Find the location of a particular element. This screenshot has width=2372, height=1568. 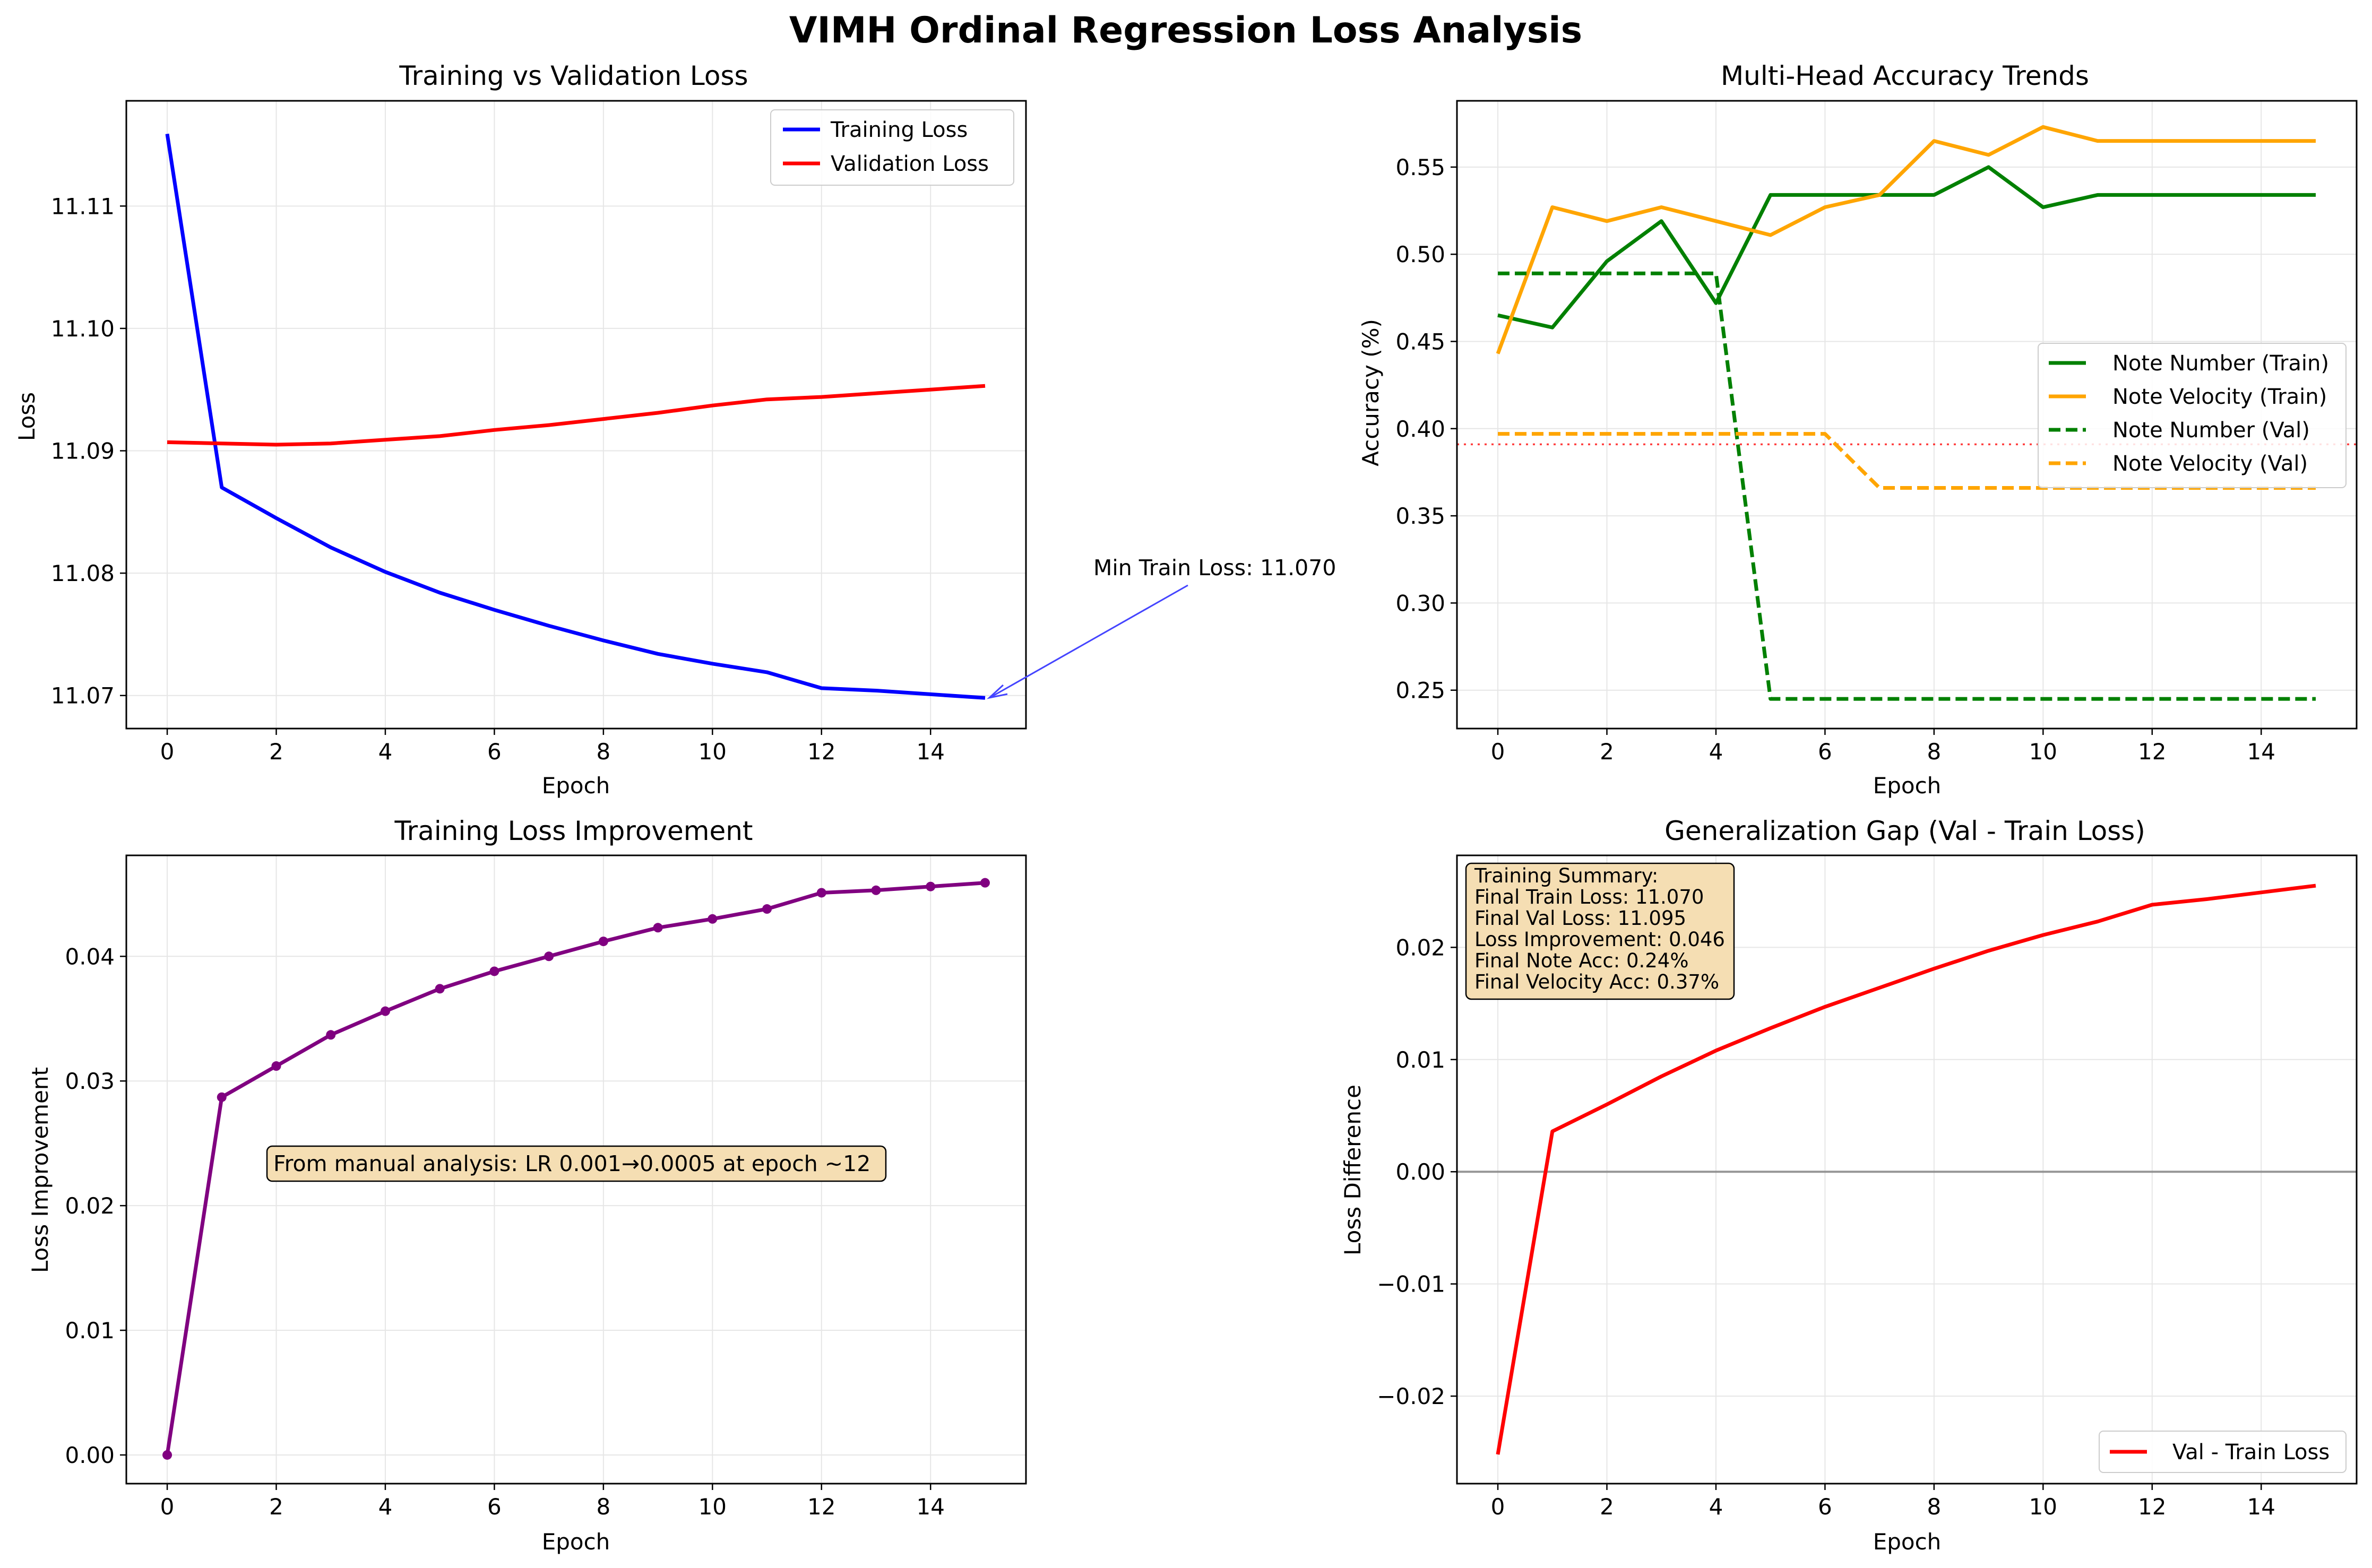

y-axis-label: Loss Improvement is located at coordinates (40, 1170).